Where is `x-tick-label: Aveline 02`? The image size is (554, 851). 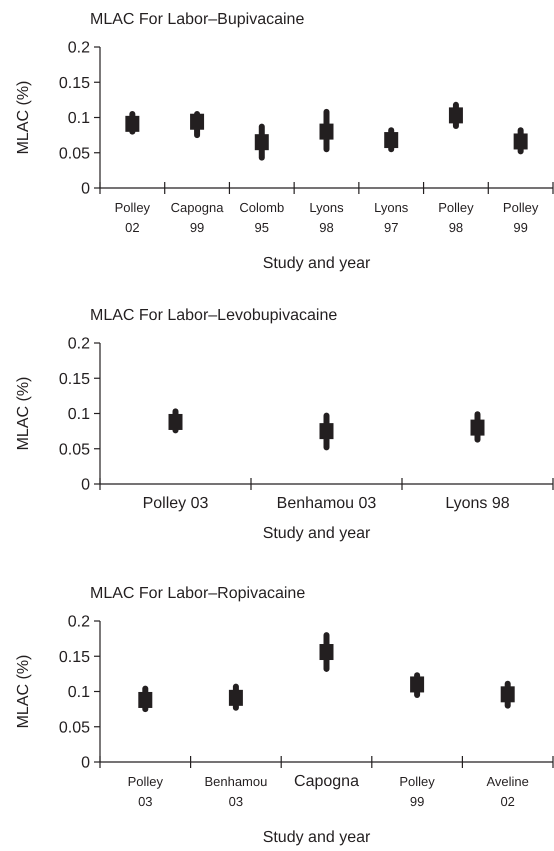 x-tick-label: Aveline 02 is located at coordinates (507, 791).